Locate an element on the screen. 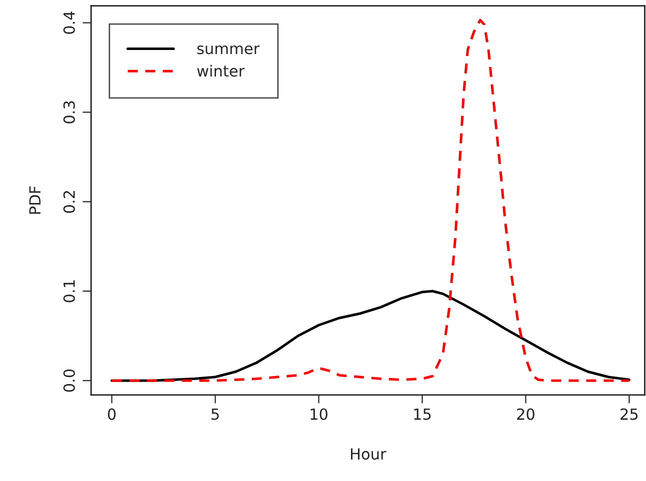  legend-label: winter is located at coordinates (221, 70).